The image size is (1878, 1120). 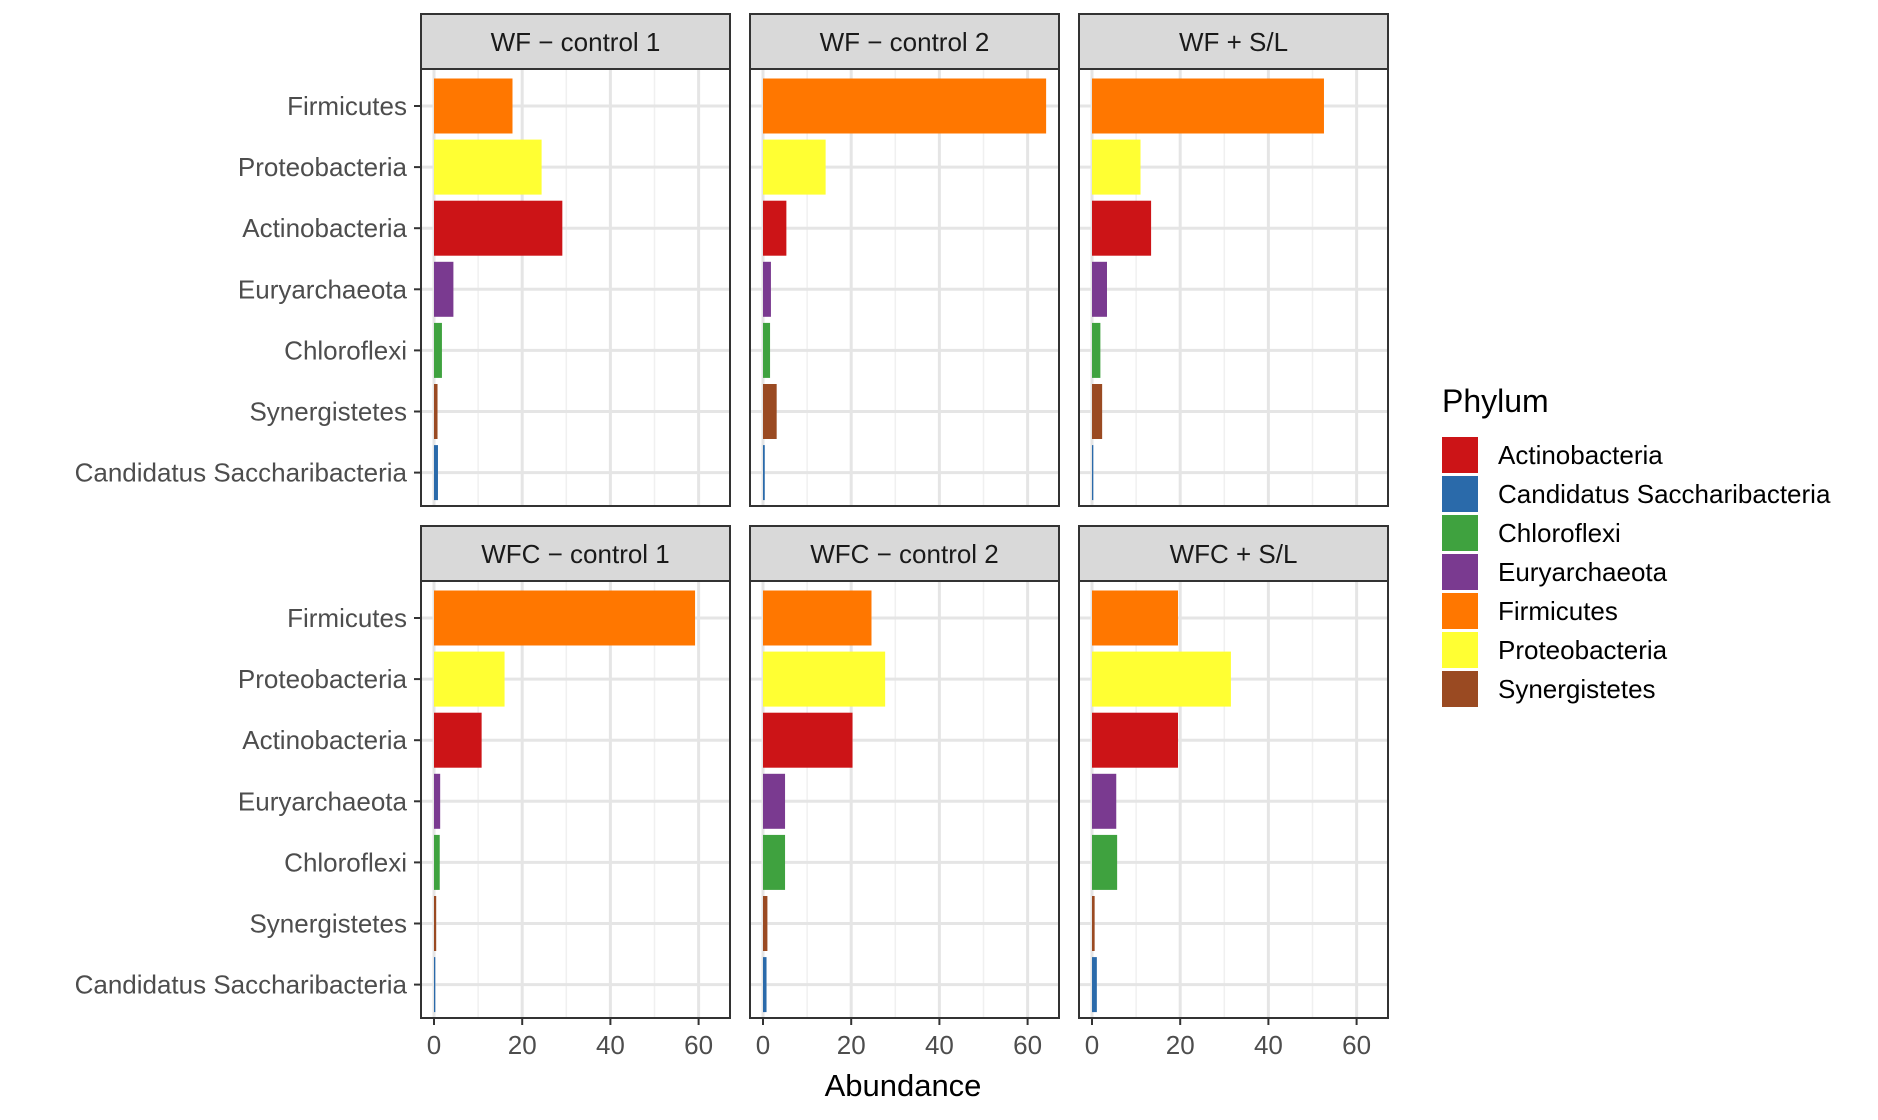 I want to click on panel-title: WFC + S/L, so click(x=1234, y=554).